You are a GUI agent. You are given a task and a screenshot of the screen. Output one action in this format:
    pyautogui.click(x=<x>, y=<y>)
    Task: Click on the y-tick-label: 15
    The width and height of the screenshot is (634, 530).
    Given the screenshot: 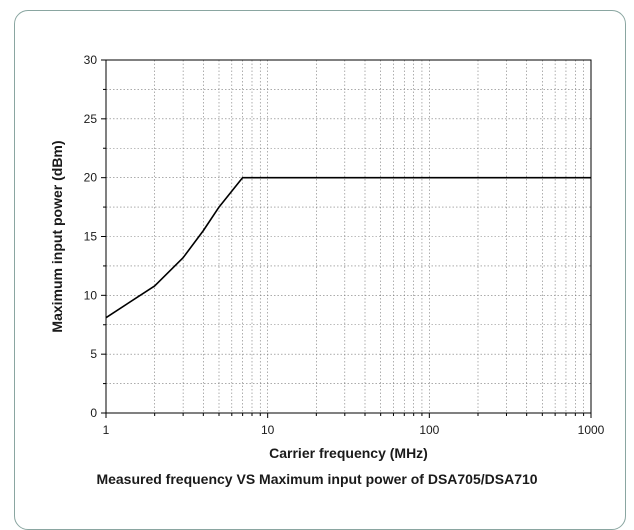 What is the action you would take?
    pyautogui.click(x=91, y=237)
    